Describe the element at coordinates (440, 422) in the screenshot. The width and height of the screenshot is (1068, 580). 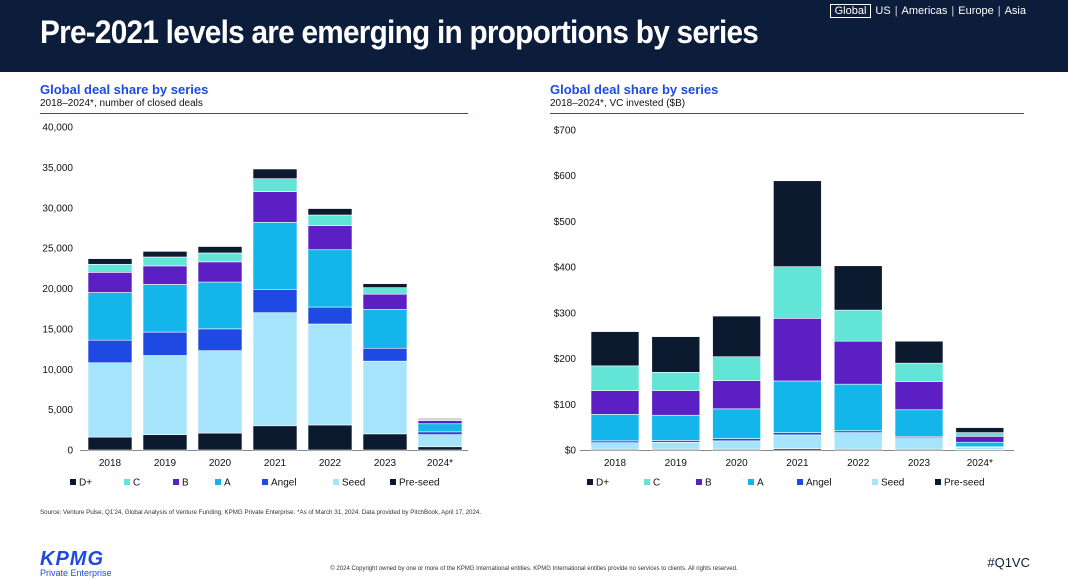
I see `bar-segment-b-2024` at that location.